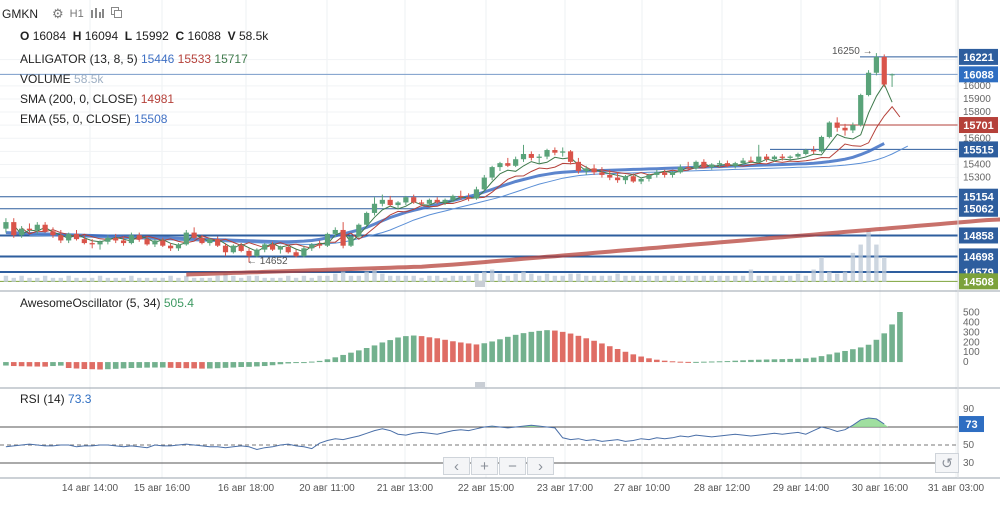  Describe the element at coordinates (512, 466) in the screenshot. I see `zoom-out-button: −` at that location.